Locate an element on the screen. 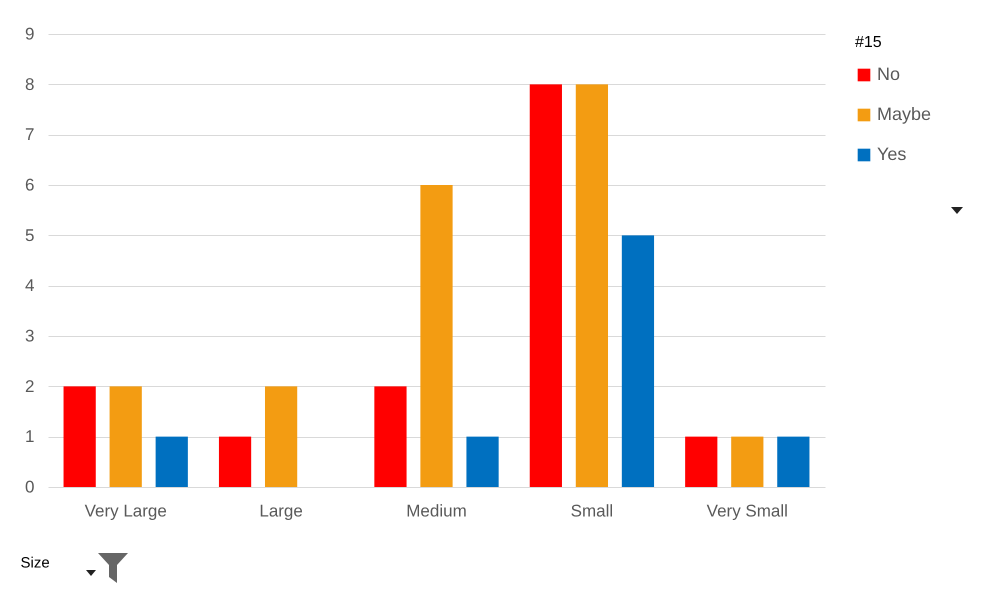 The width and height of the screenshot is (982, 601). y-tick-label: 7 is located at coordinates (29, 134).